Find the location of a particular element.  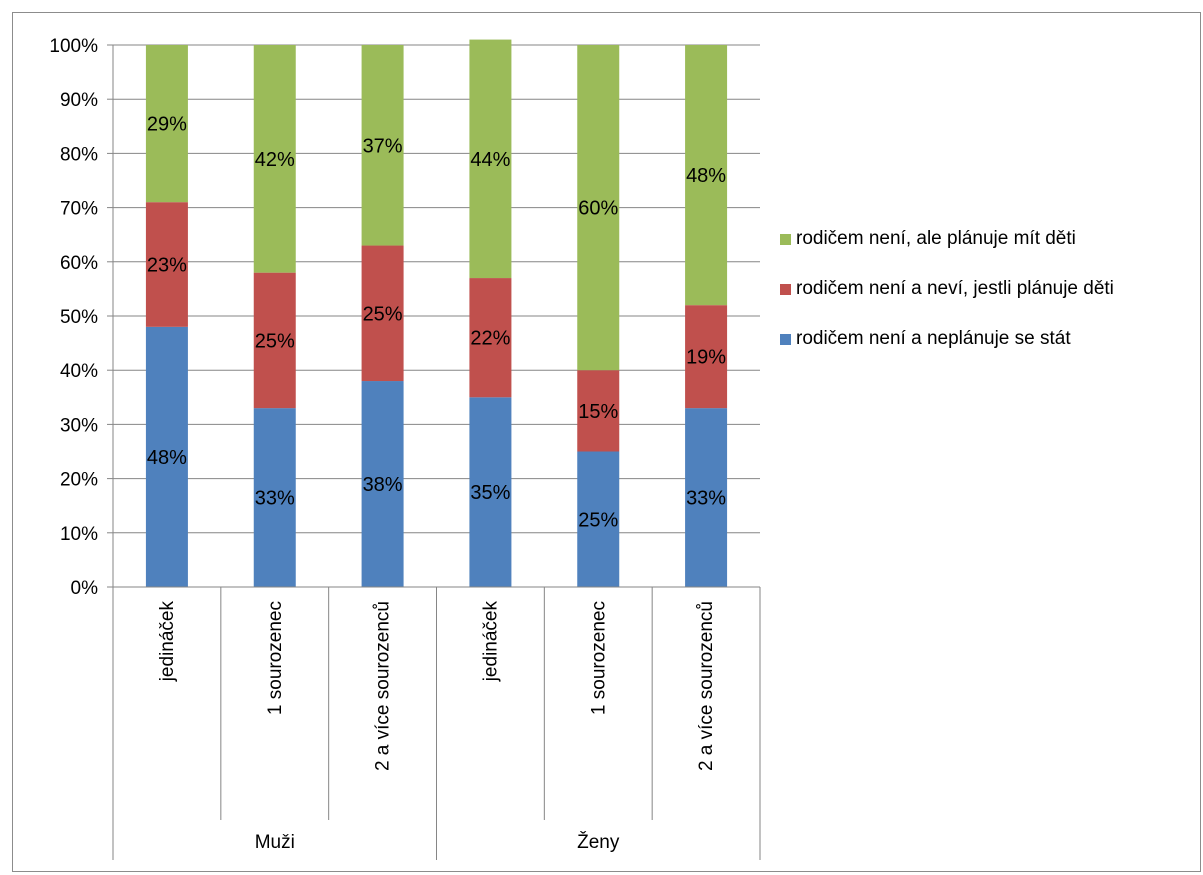

data-label: 38% is located at coordinates (383, 485).